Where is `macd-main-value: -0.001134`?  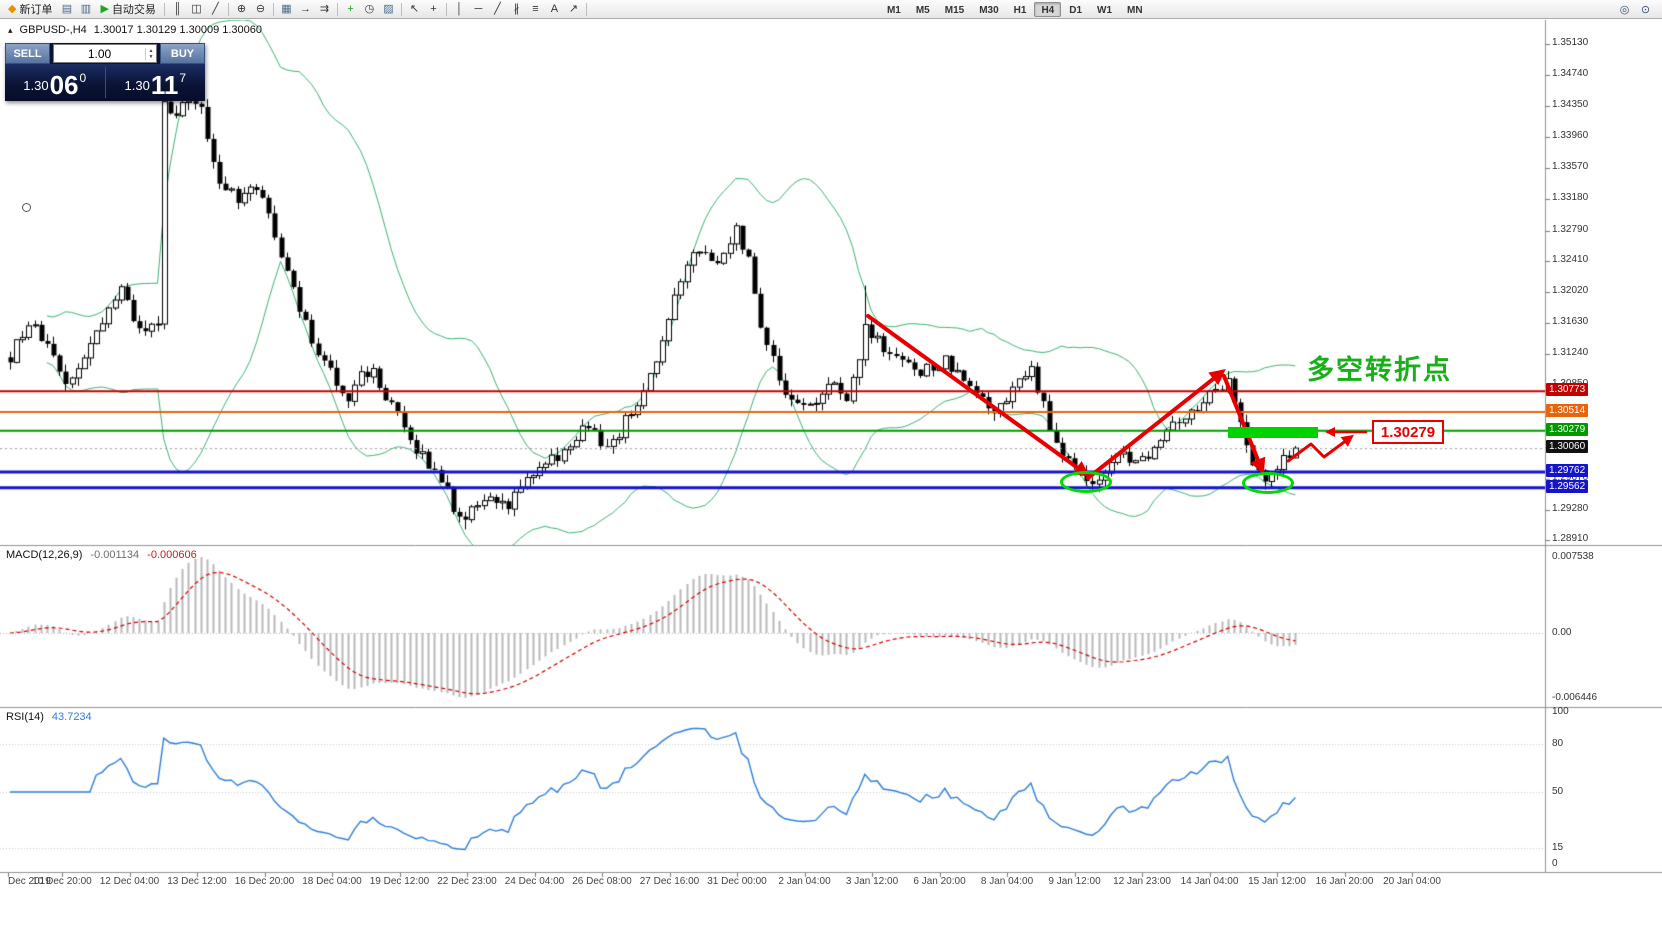 macd-main-value: -0.001134 is located at coordinates (115, 555).